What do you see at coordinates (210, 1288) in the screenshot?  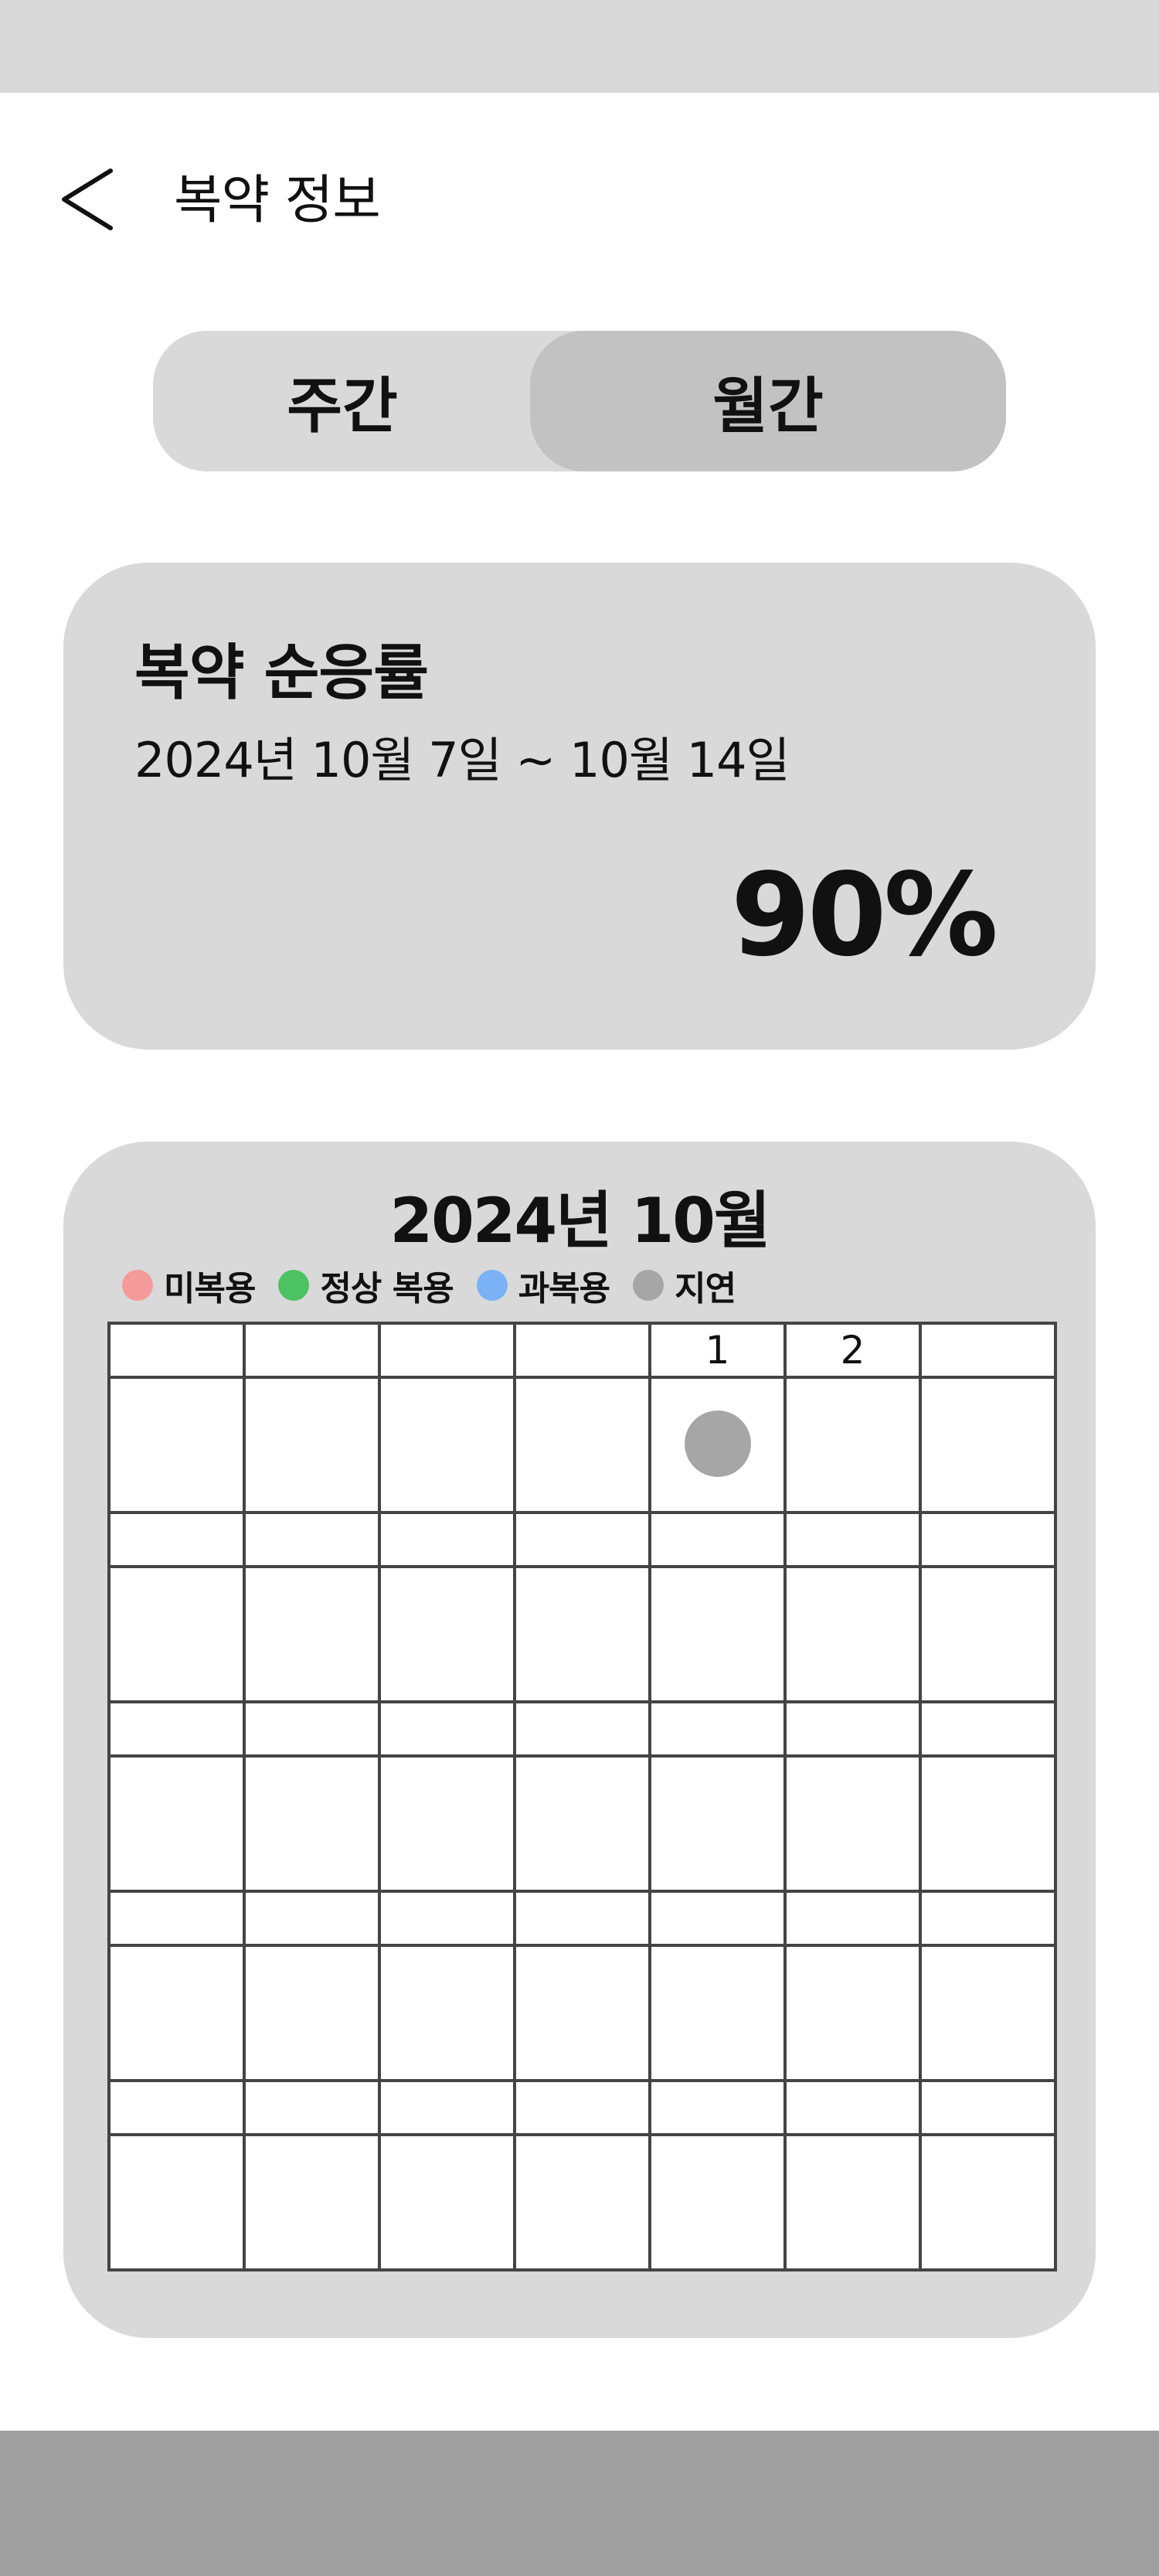 I see `legend-label: 미복용` at bounding box center [210, 1288].